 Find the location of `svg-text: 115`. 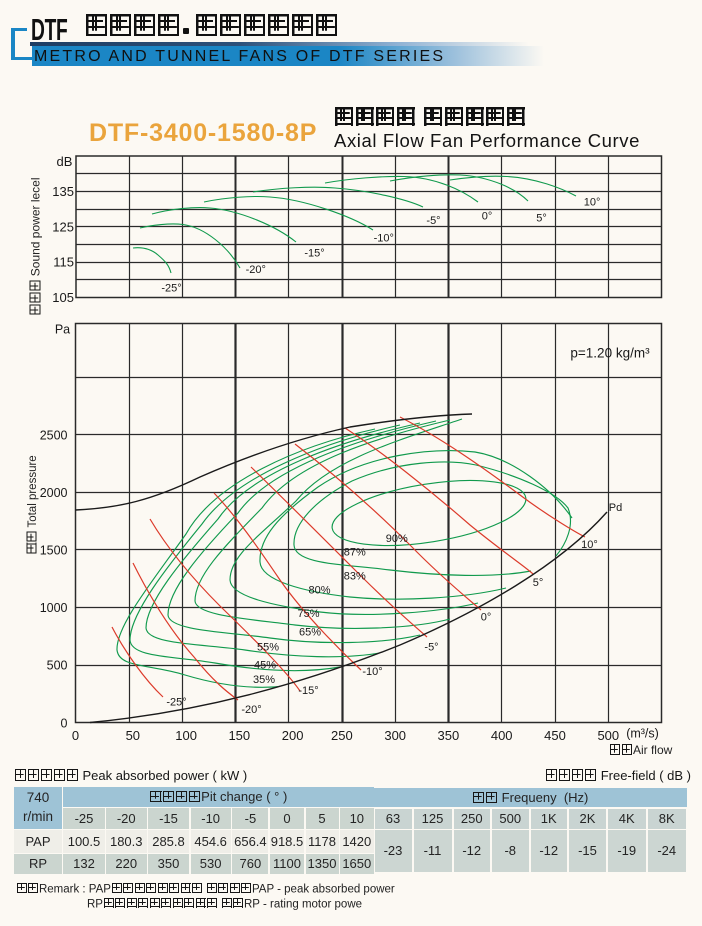

svg-text: 115 is located at coordinates (63, 262).